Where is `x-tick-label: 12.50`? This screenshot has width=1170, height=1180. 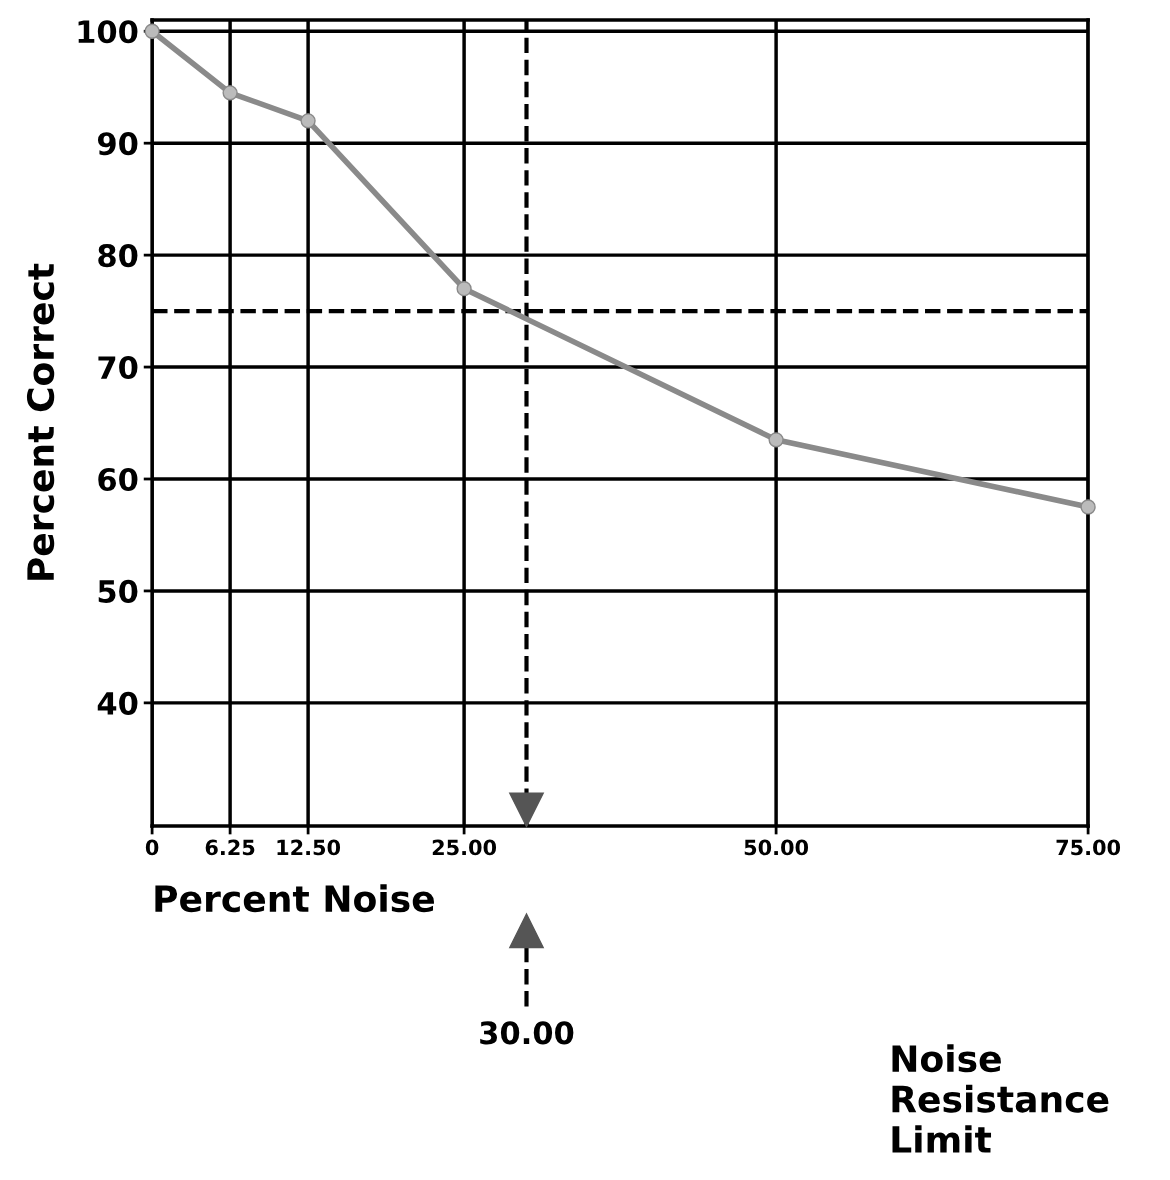 x-tick-label: 12.50 is located at coordinates (309, 847).